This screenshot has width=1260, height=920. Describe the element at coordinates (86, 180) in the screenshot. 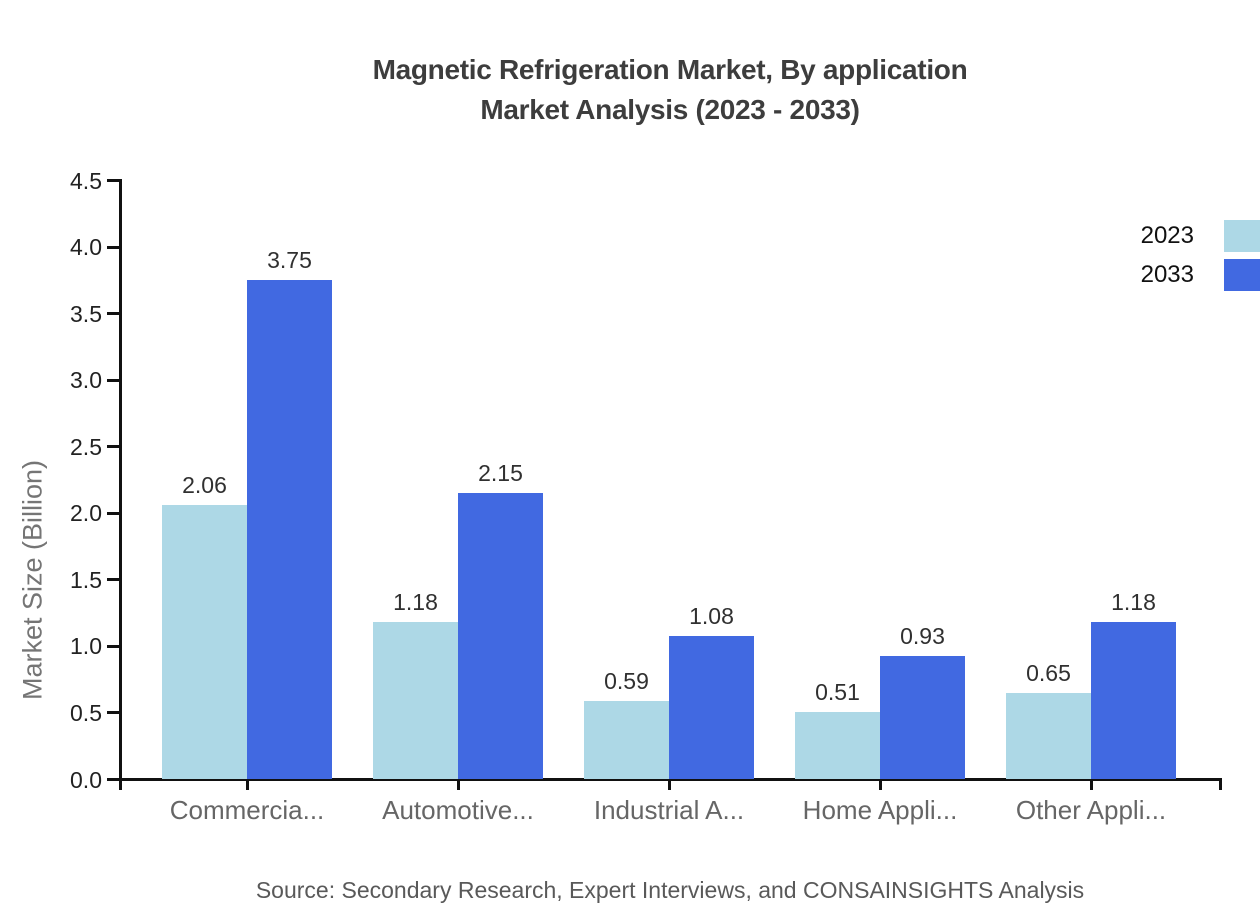

I see `y-tick-label: 4.5` at that location.